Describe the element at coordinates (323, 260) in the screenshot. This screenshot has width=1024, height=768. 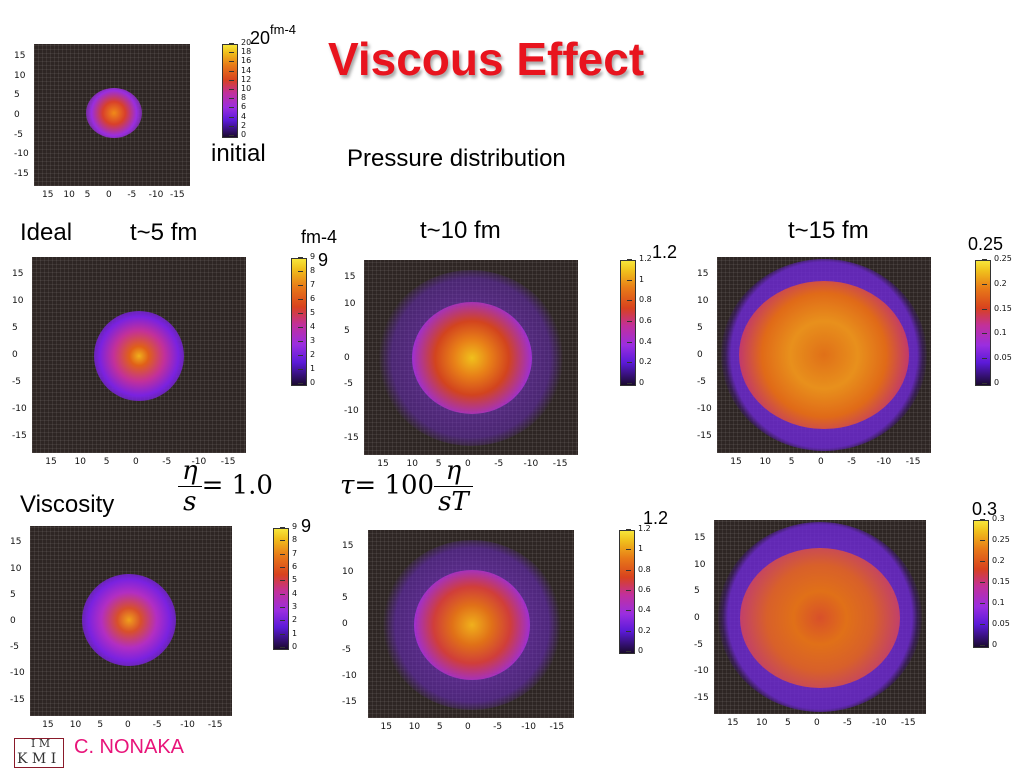
I see `ideal-t5-max: 9` at that location.